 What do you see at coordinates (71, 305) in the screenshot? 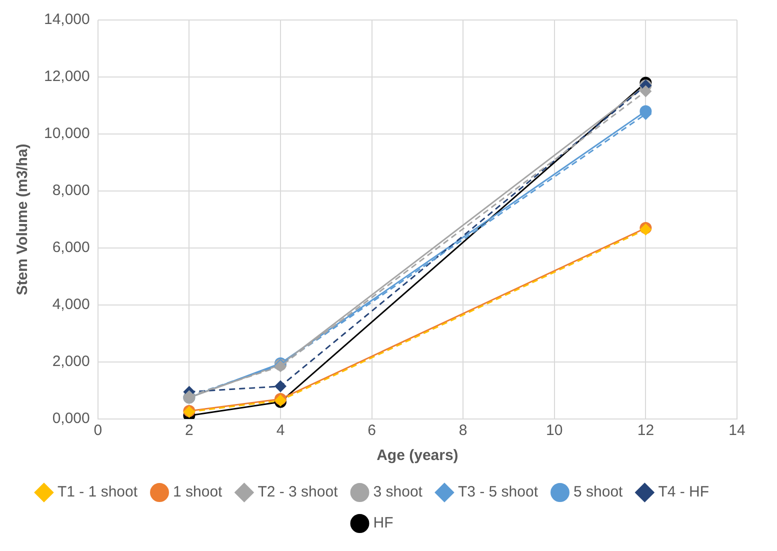
I see `y-tick-label: 4,000` at bounding box center [71, 305].